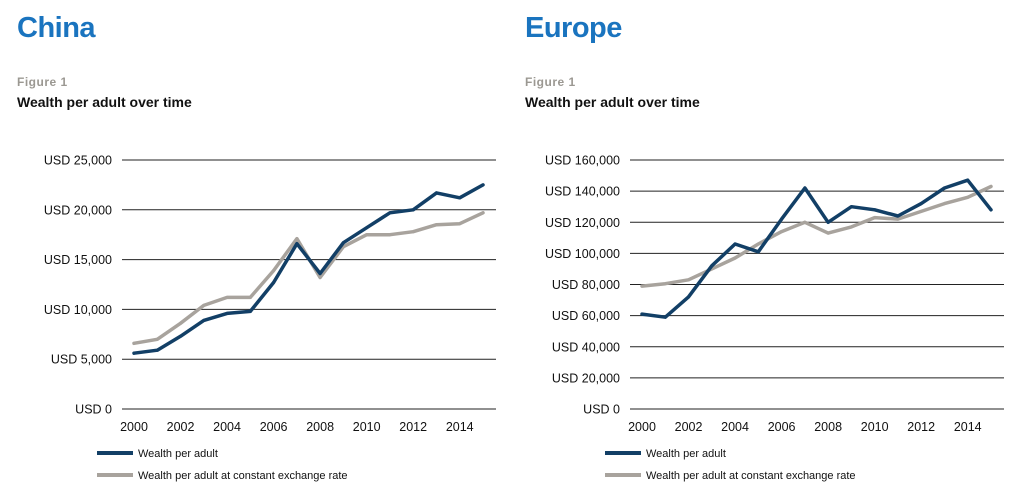  I want to click on y-tick-label: USD 40,000, so click(586, 347).